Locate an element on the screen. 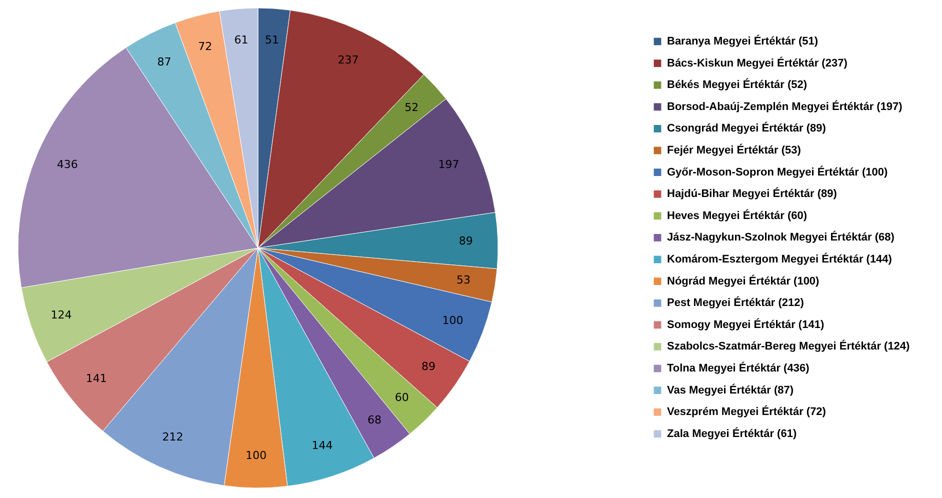 The width and height of the screenshot is (942, 498). data-label: 87 is located at coordinates (164, 61).